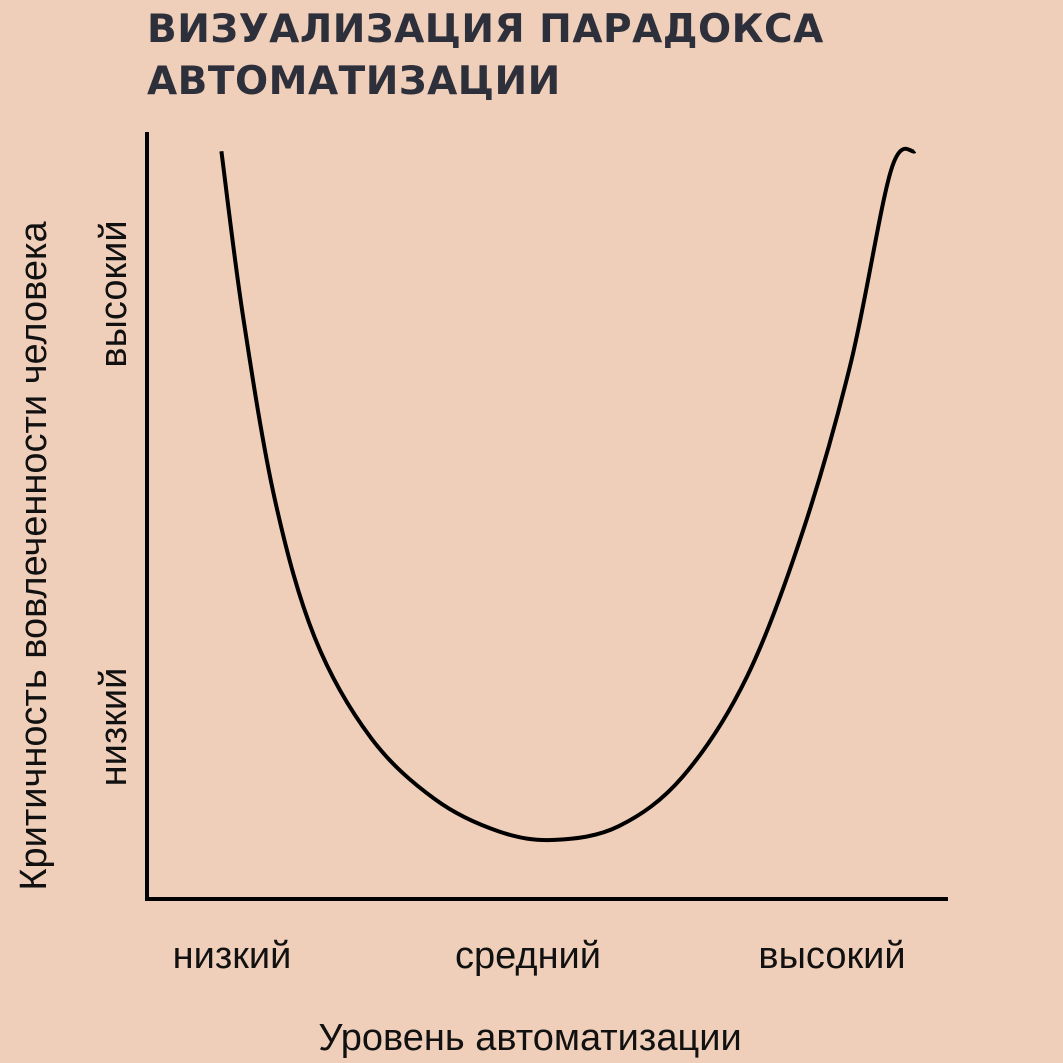 The height and width of the screenshot is (1063, 1063). What do you see at coordinates (114, 293) in the screenshot?
I see `y-tick-label-high: высокий` at bounding box center [114, 293].